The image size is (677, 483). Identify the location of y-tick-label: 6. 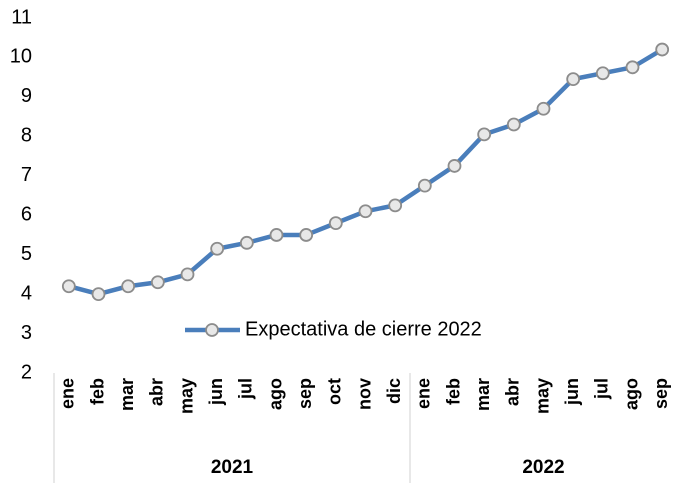
(26, 215).